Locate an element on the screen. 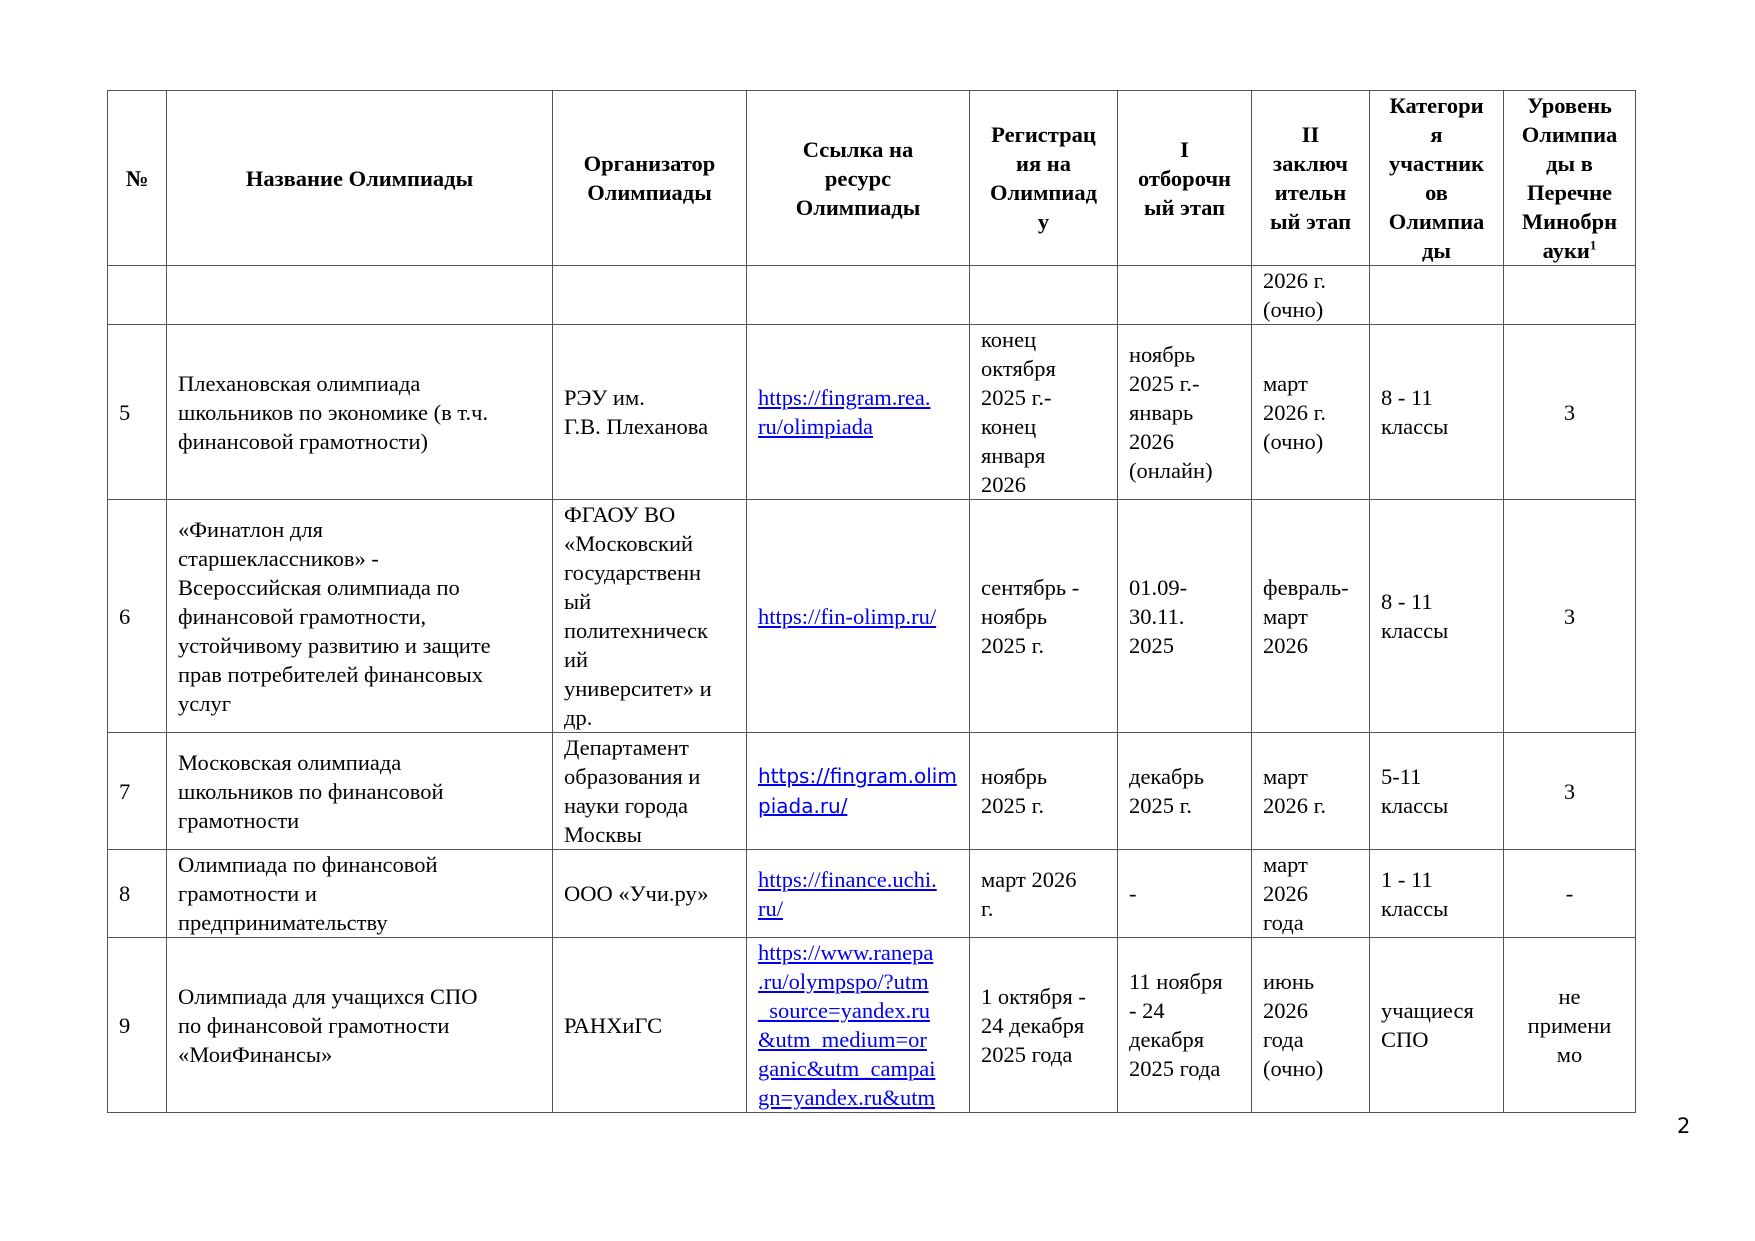  page-number: 2 is located at coordinates (1684, 1126).